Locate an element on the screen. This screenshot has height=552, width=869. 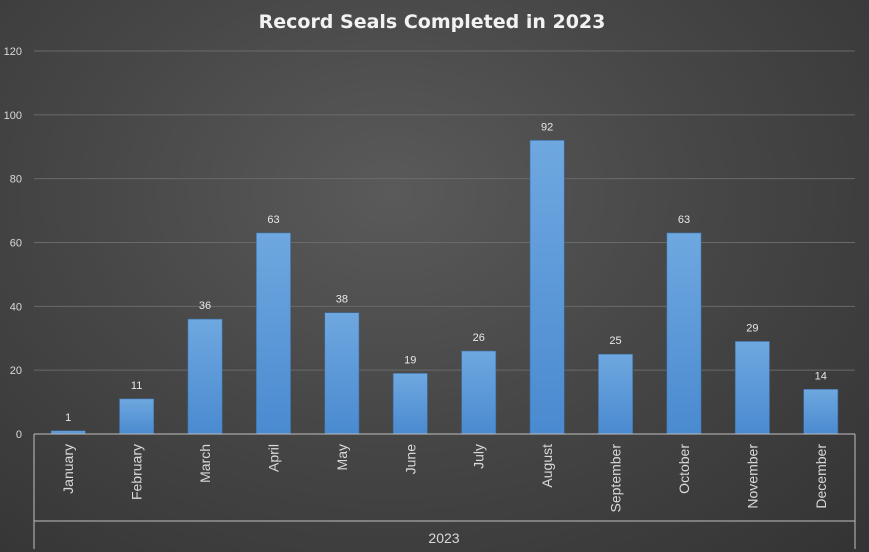
data-label: 26 is located at coordinates (479, 338).